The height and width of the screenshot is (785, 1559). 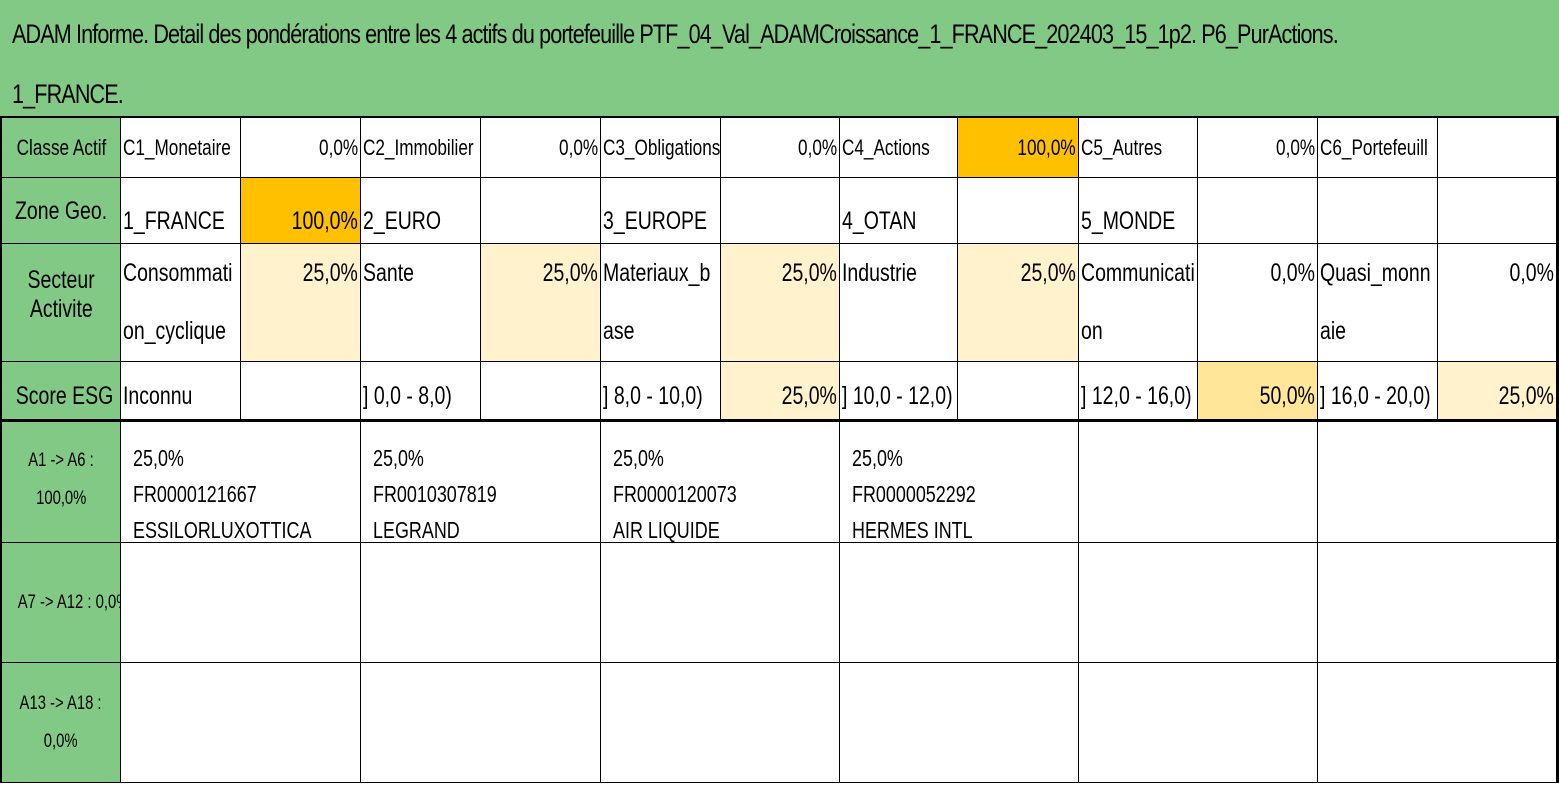 What do you see at coordinates (1497, 148) in the screenshot?
I see `classe-value-c6` at bounding box center [1497, 148].